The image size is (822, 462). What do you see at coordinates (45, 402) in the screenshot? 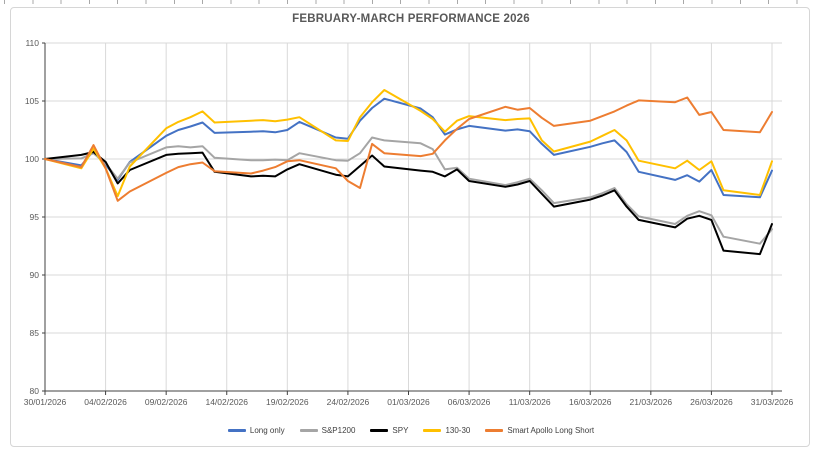
I see `x-tick-label: 30/01/2026` at bounding box center [45, 402].